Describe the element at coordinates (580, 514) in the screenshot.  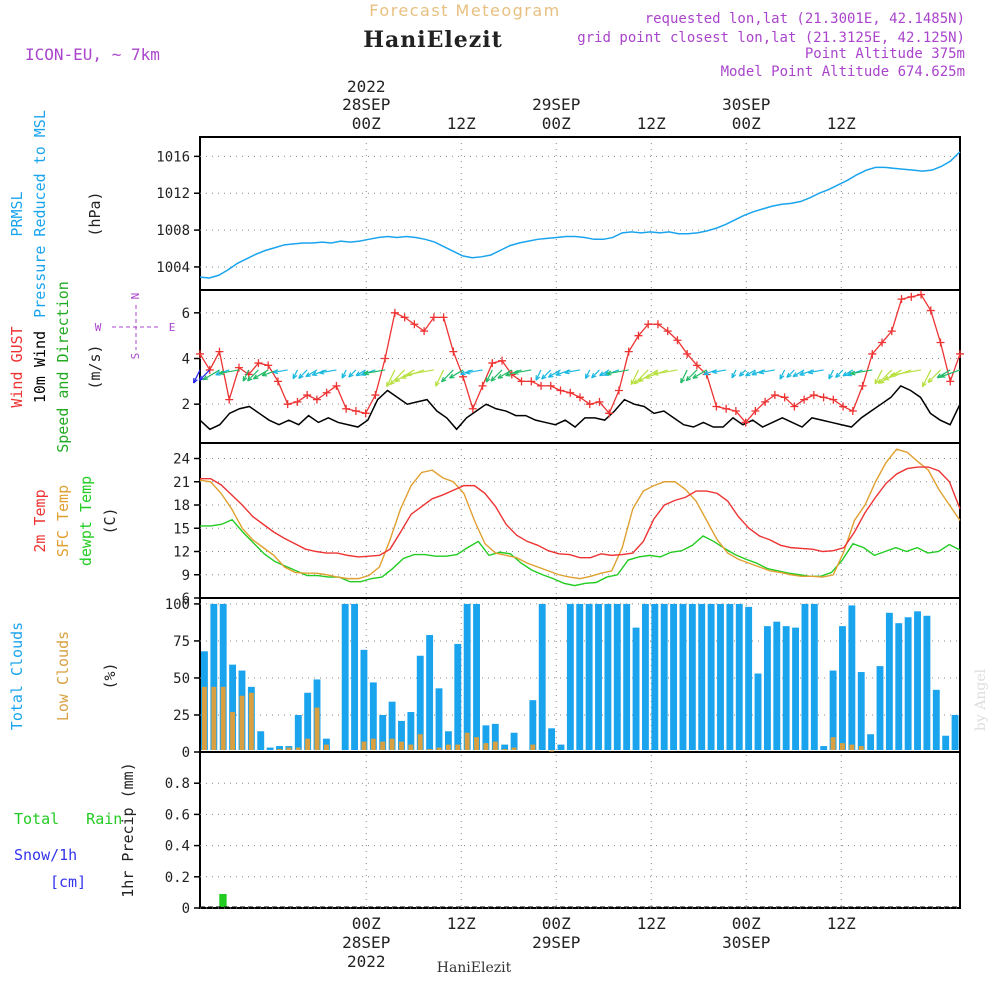
I see `sfc-temp-line` at that location.